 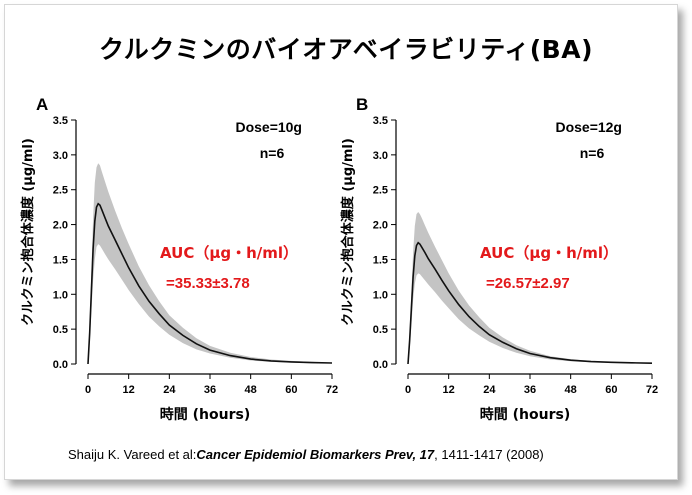 What do you see at coordinates (489, 454) in the screenshot?
I see `citation-pages: , 1411-1417 (2008)` at bounding box center [489, 454].